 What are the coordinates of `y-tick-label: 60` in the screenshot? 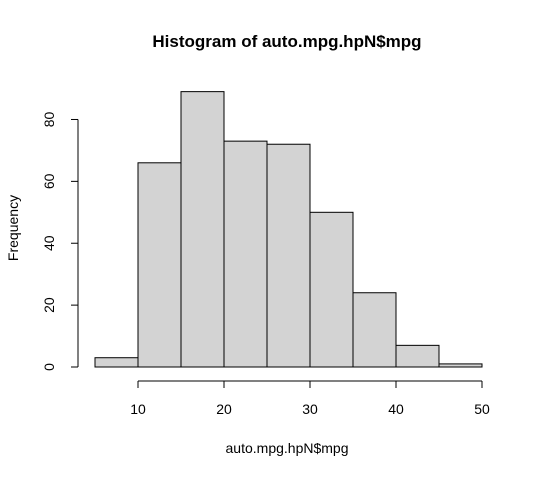 It's located at (49, 181).